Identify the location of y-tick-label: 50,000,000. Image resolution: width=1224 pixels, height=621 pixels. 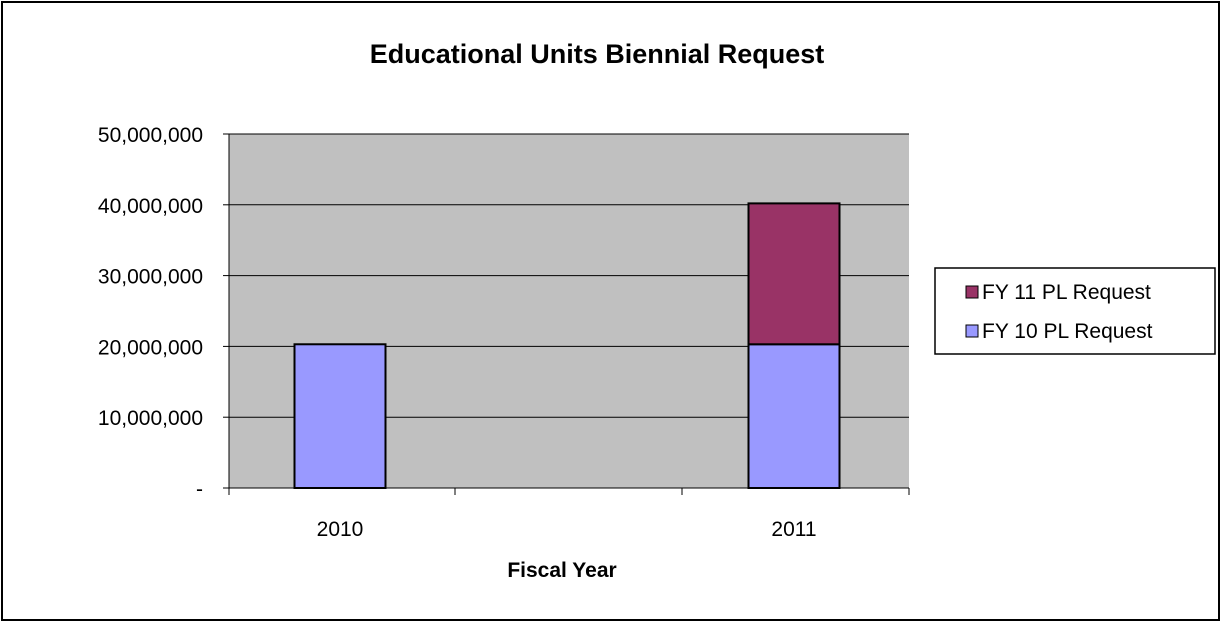
(150, 135).